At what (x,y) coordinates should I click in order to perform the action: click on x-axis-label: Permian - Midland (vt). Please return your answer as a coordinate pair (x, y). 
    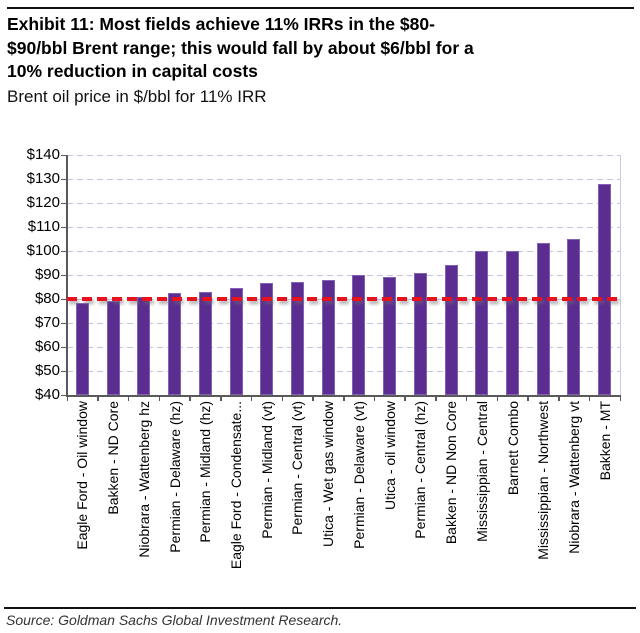
    Looking at the image, I should click on (267, 498).